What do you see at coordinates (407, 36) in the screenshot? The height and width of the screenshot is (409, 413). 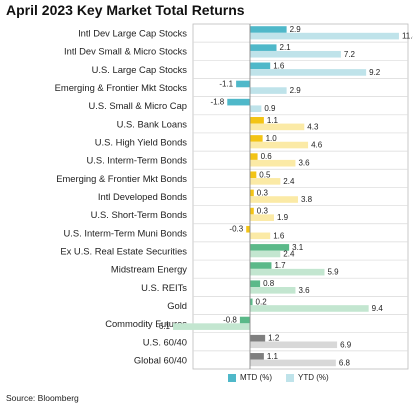 I see `ytd-value-label: 11.8` at bounding box center [407, 36].